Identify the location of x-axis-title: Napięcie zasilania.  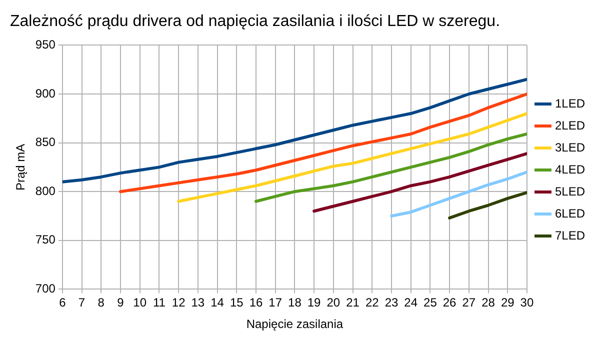
(295, 324).